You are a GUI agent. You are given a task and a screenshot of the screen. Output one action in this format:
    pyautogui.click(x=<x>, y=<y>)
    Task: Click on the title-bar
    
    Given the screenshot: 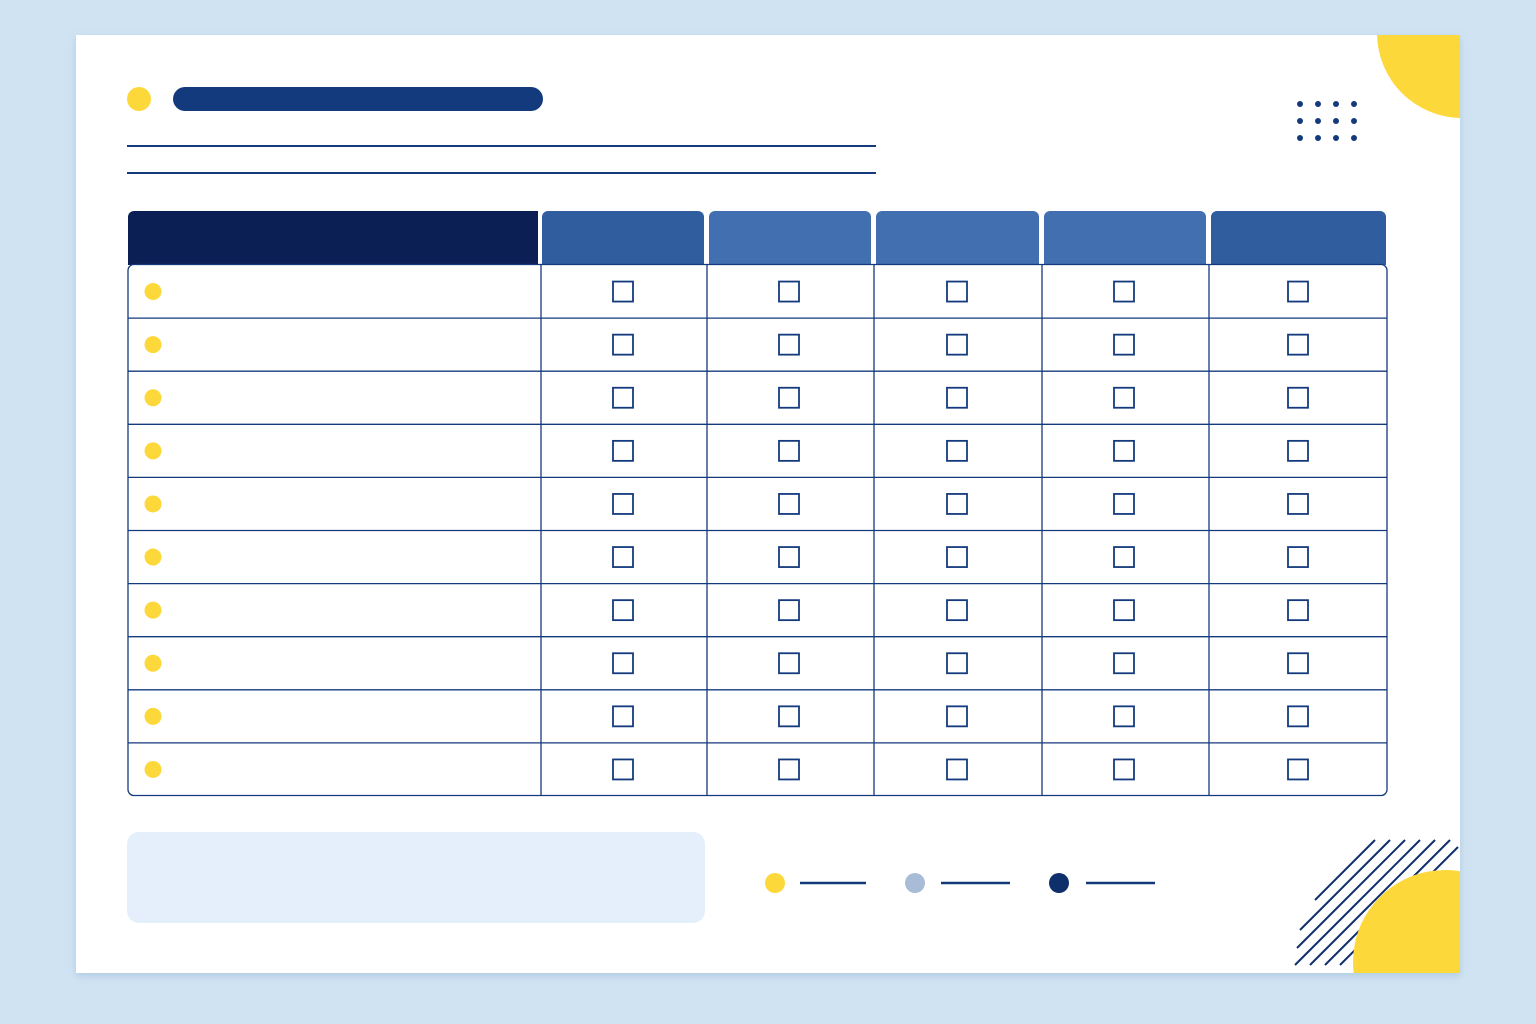 What is the action you would take?
    pyautogui.click(x=358, y=99)
    